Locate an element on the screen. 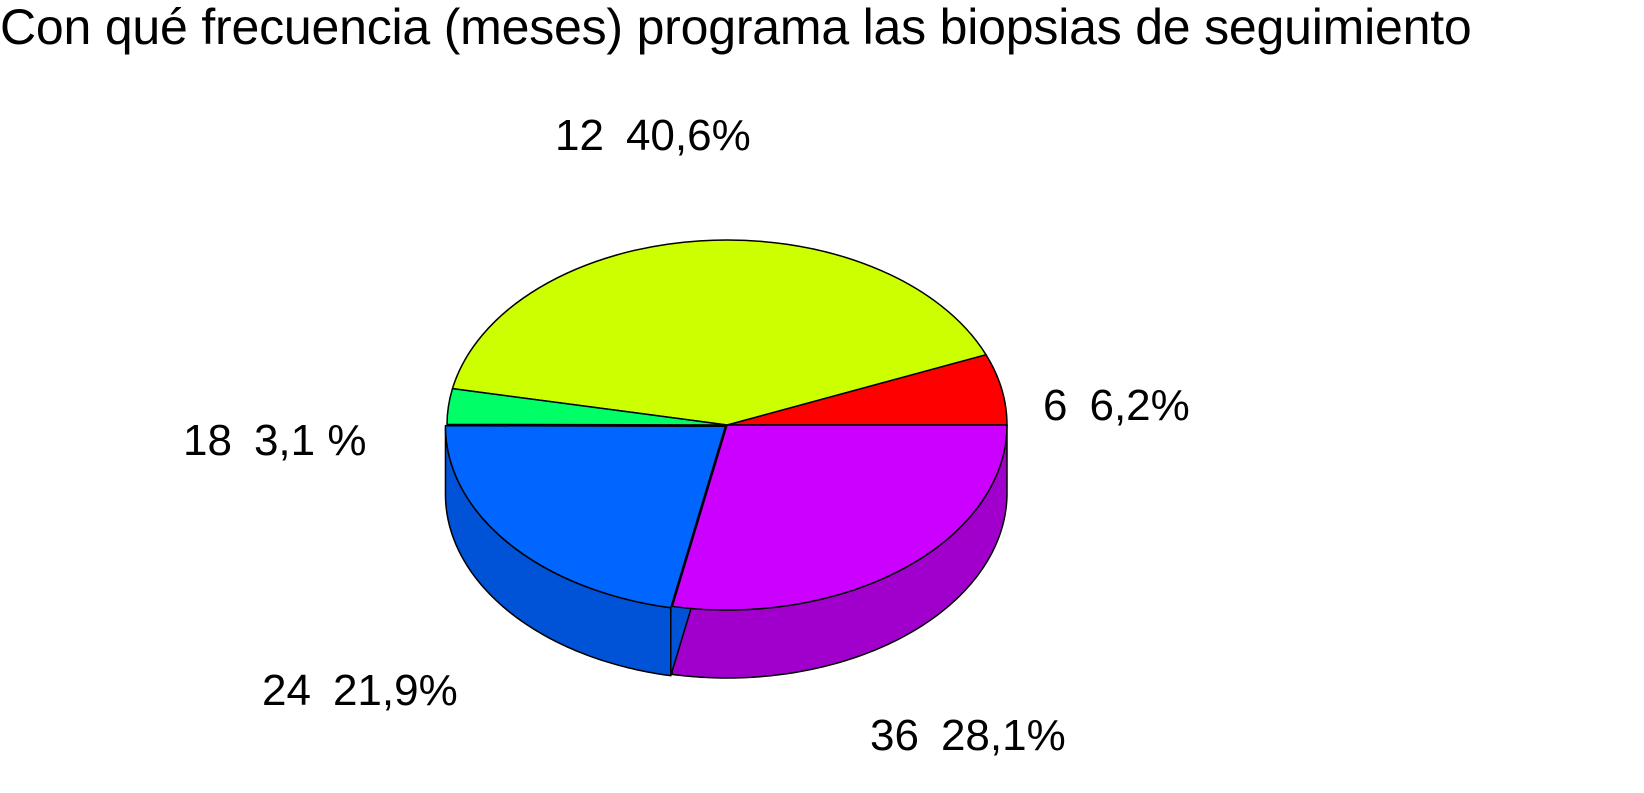  slice-category-18: 18 is located at coordinates (207, 440).